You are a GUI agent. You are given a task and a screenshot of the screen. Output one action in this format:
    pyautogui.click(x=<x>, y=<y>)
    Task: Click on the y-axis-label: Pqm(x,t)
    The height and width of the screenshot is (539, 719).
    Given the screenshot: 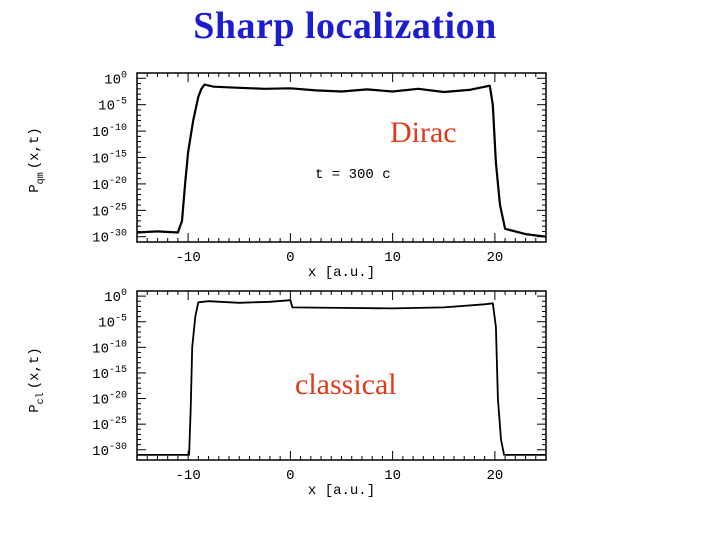 What is the action you would take?
    pyautogui.click(x=37, y=159)
    